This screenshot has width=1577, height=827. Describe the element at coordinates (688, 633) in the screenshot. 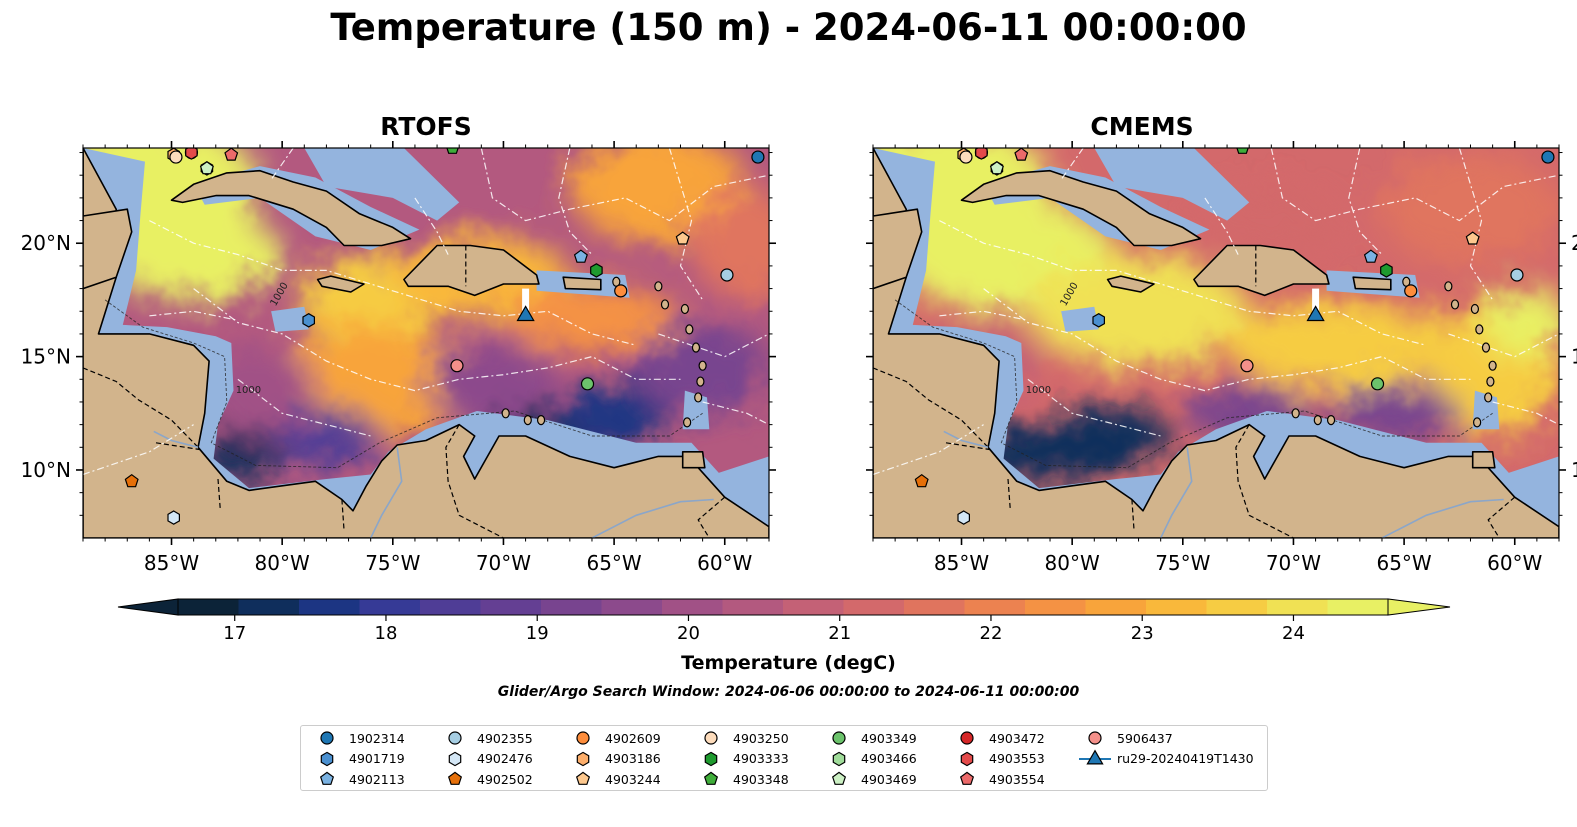

I see `colorbar-tick-label: 20` at that location.